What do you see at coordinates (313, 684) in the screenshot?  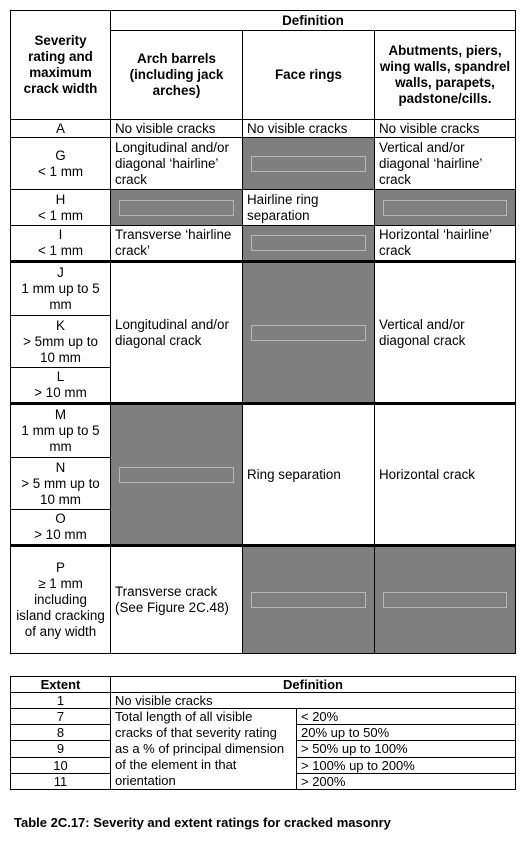 I see `extent-definition-header: Definition` at bounding box center [313, 684].